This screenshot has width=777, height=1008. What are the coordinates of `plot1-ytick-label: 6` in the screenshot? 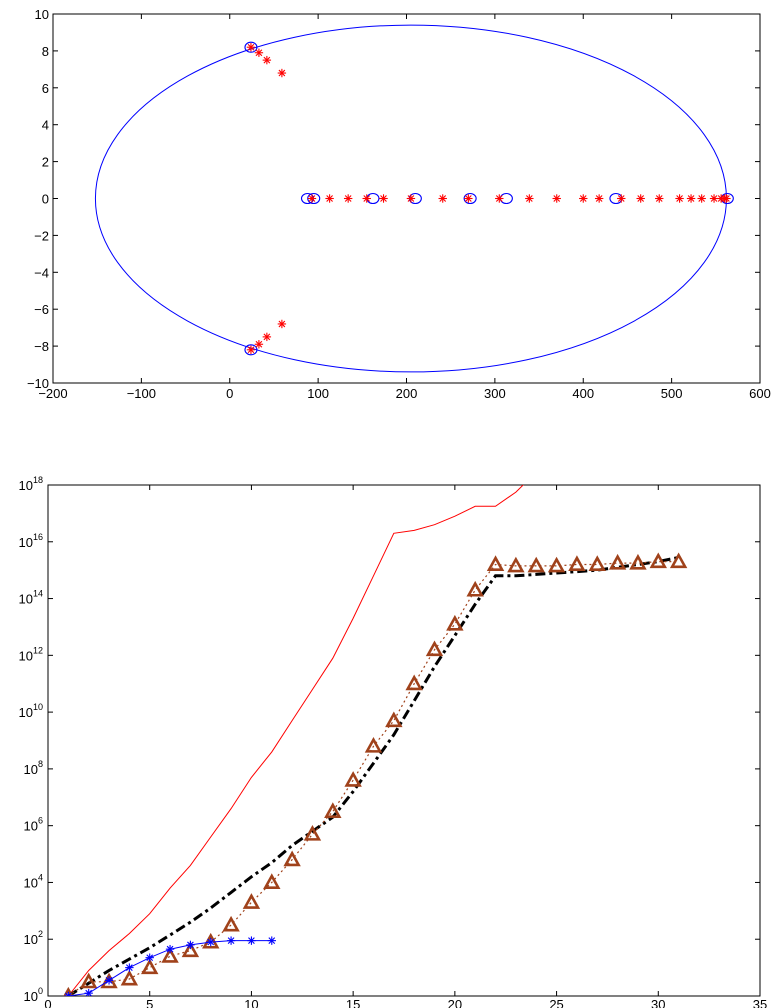 It's located at (45, 88).